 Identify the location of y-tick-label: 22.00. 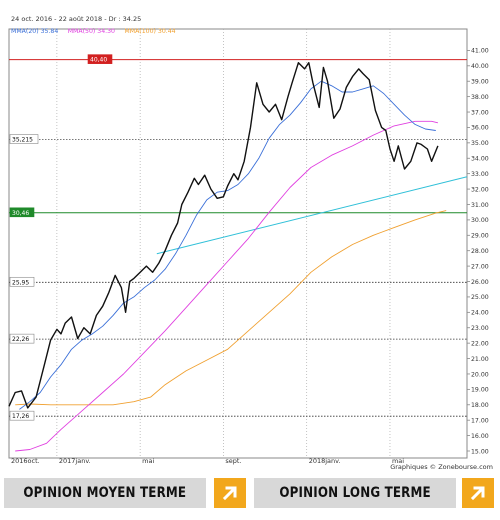
(480, 343).